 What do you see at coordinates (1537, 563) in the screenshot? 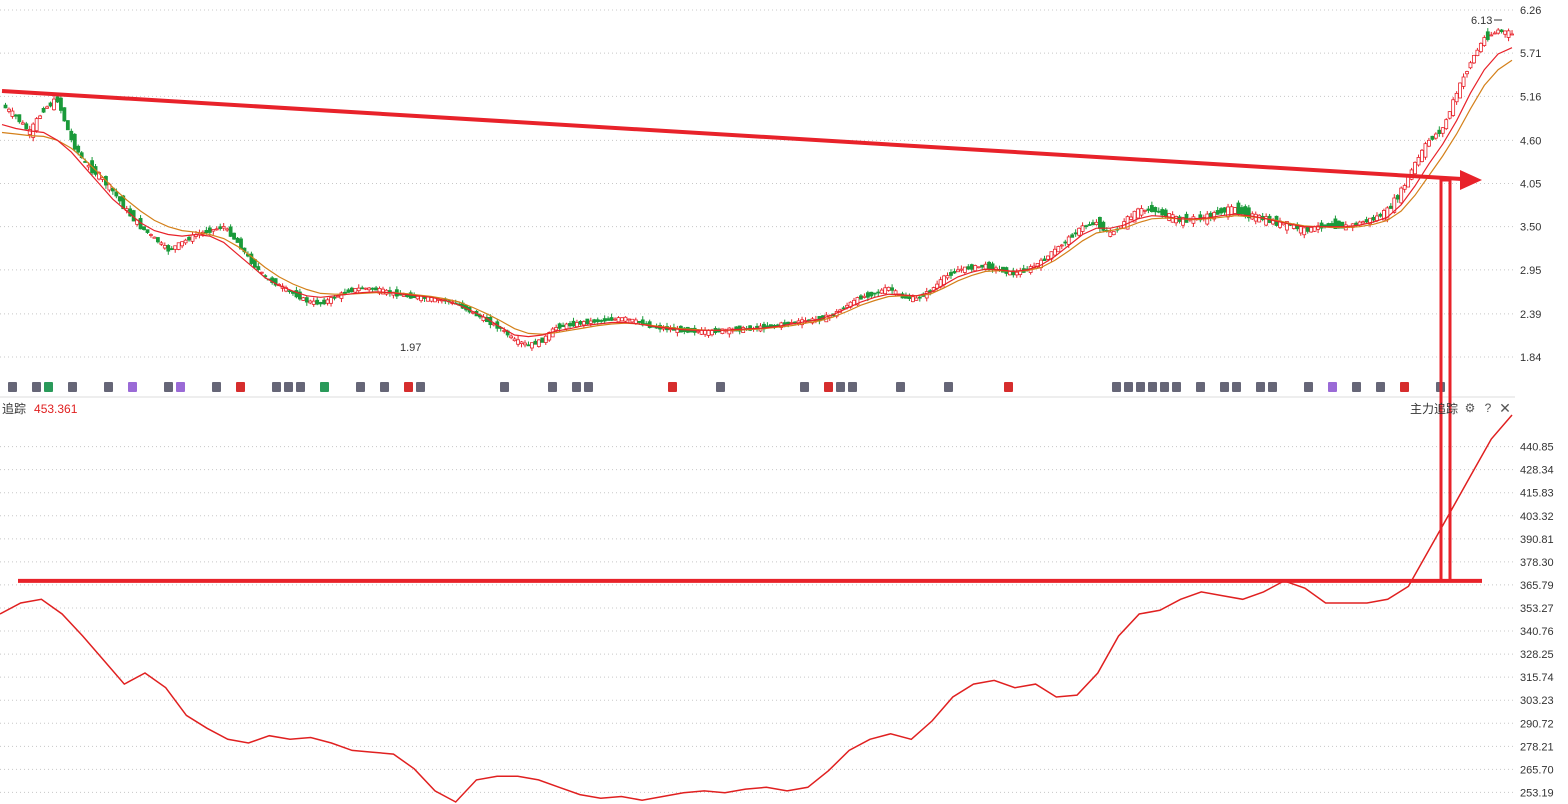
I see `y-tick-label: 378.30` at bounding box center [1537, 563].